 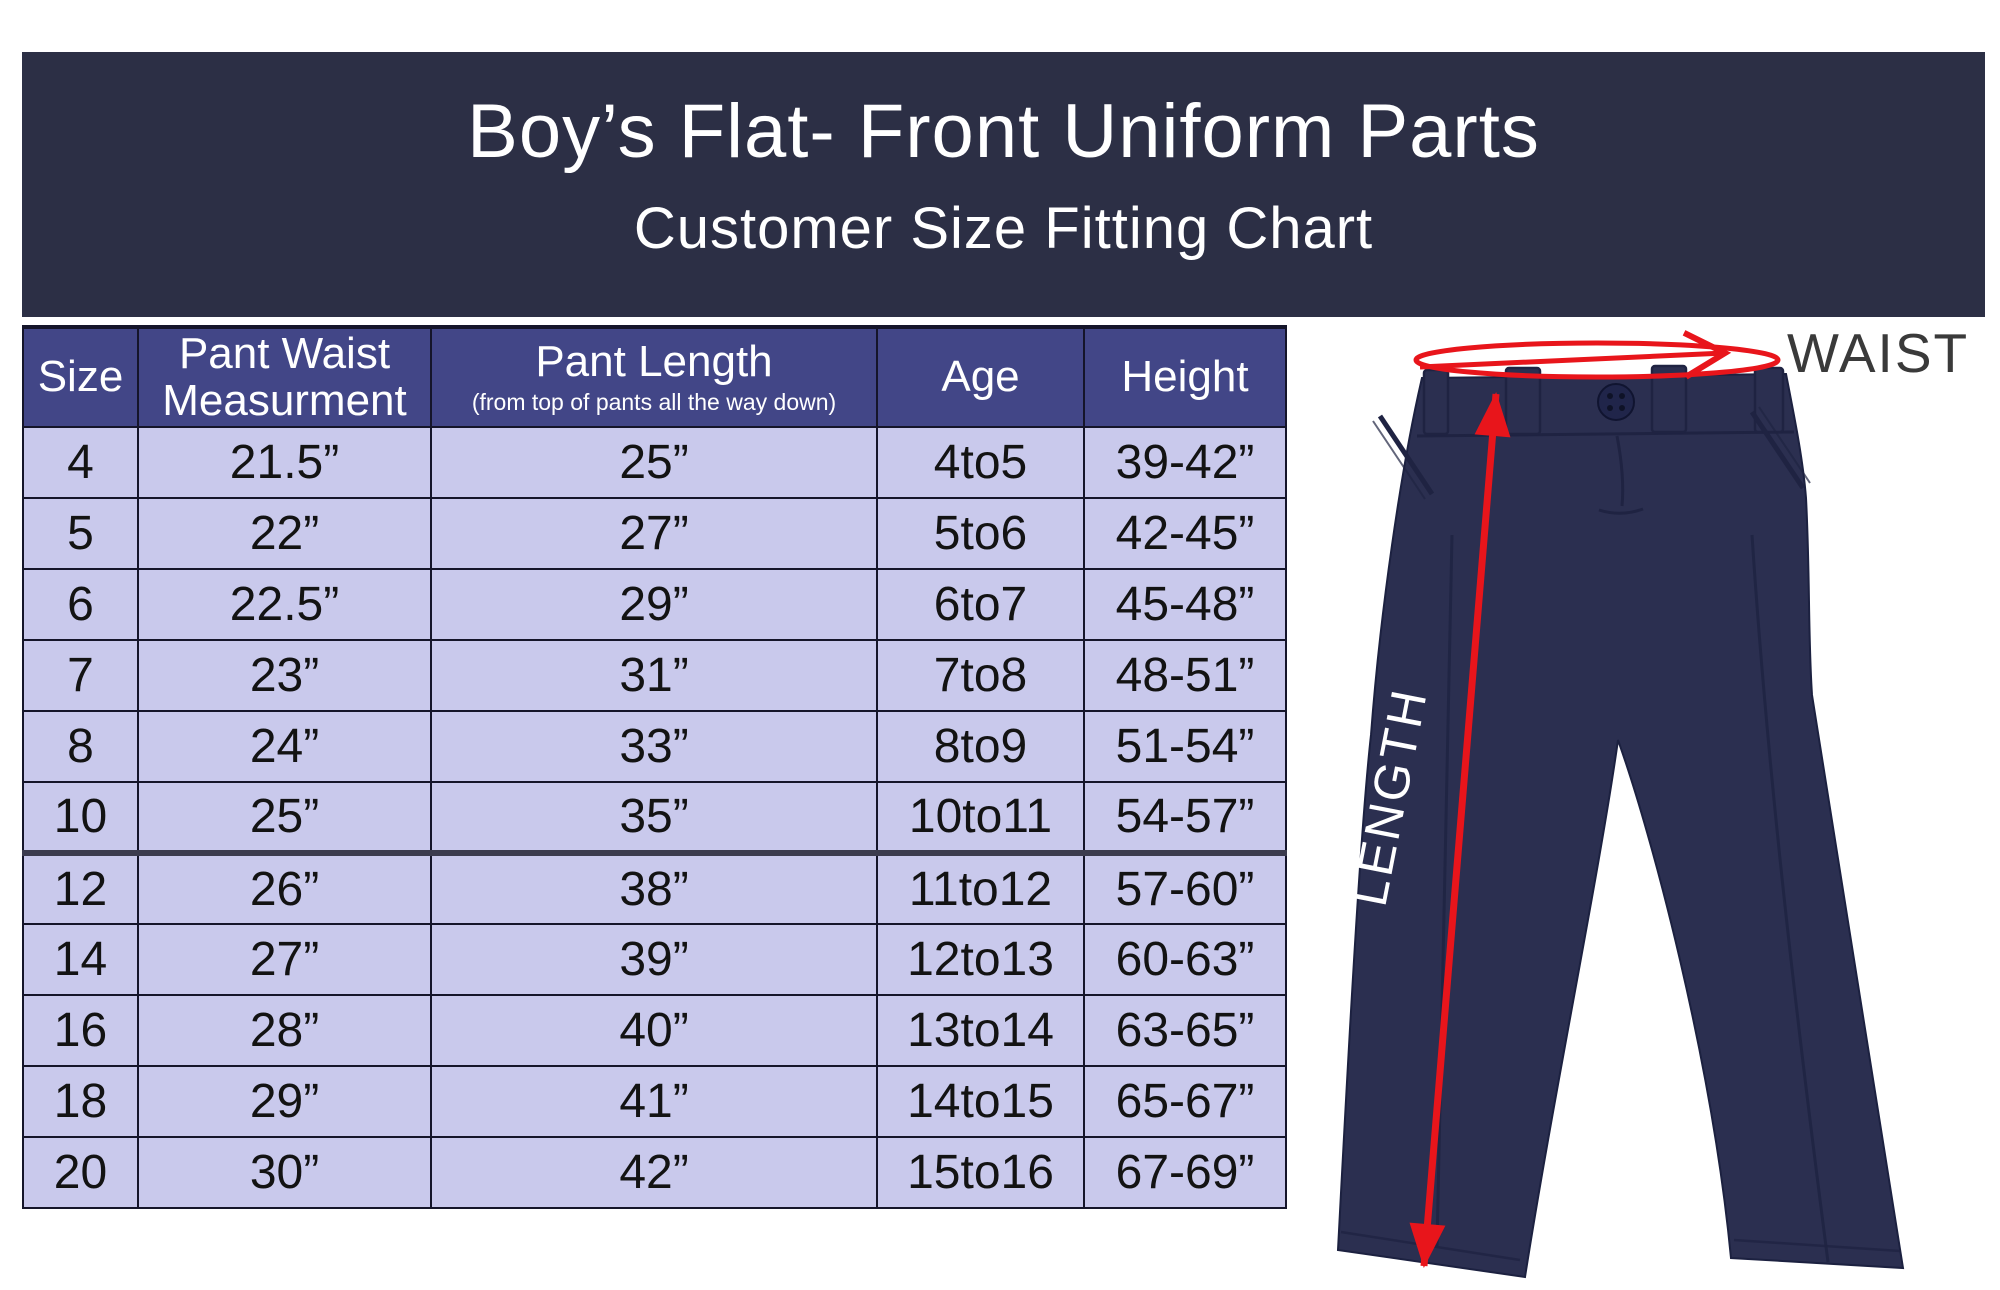 I want to click on table-cell: 18, so click(x=80, y=1101).